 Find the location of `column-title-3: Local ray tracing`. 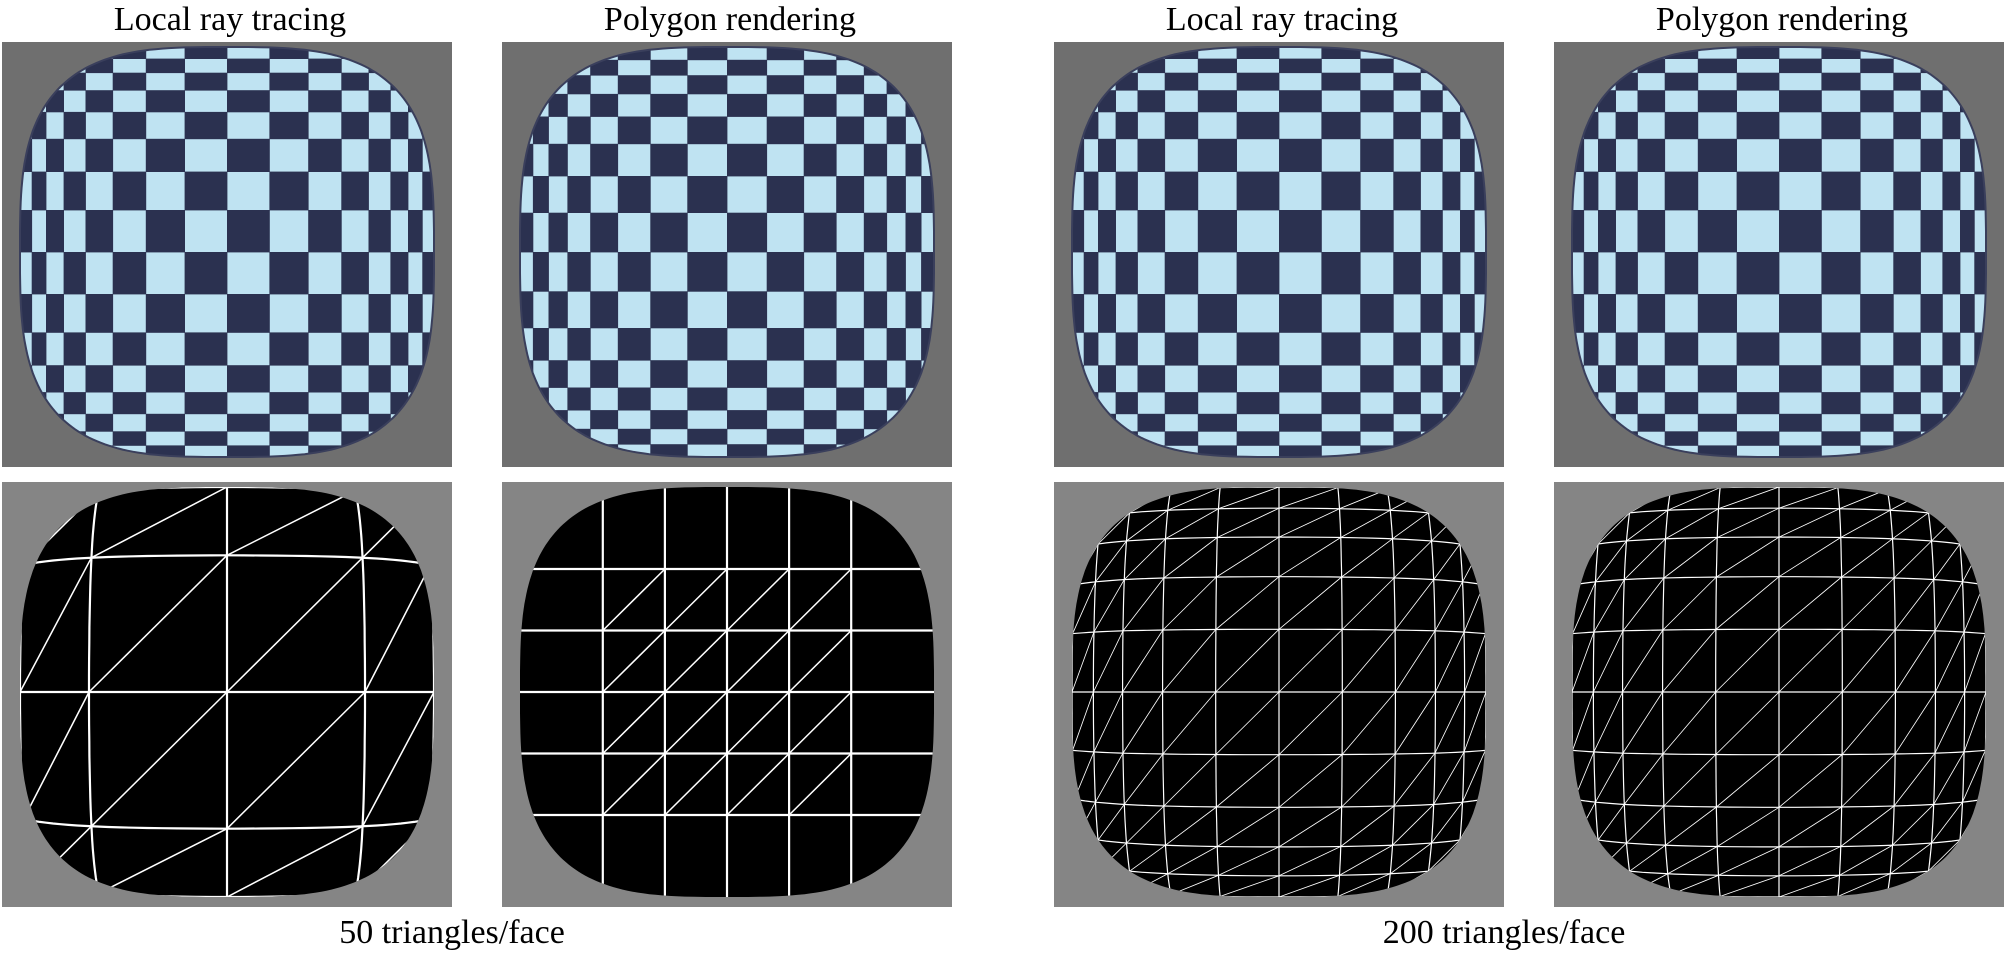

column-title-3: Local ray tracing is located at coordinates (1282, 19).